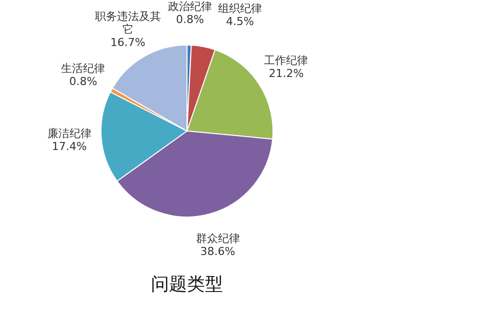 The height and width of the screenshot is (333, 500). Describe the element at coordinates (240, 21) in the screenshot. I see `data-label: 4.5%` at that location.